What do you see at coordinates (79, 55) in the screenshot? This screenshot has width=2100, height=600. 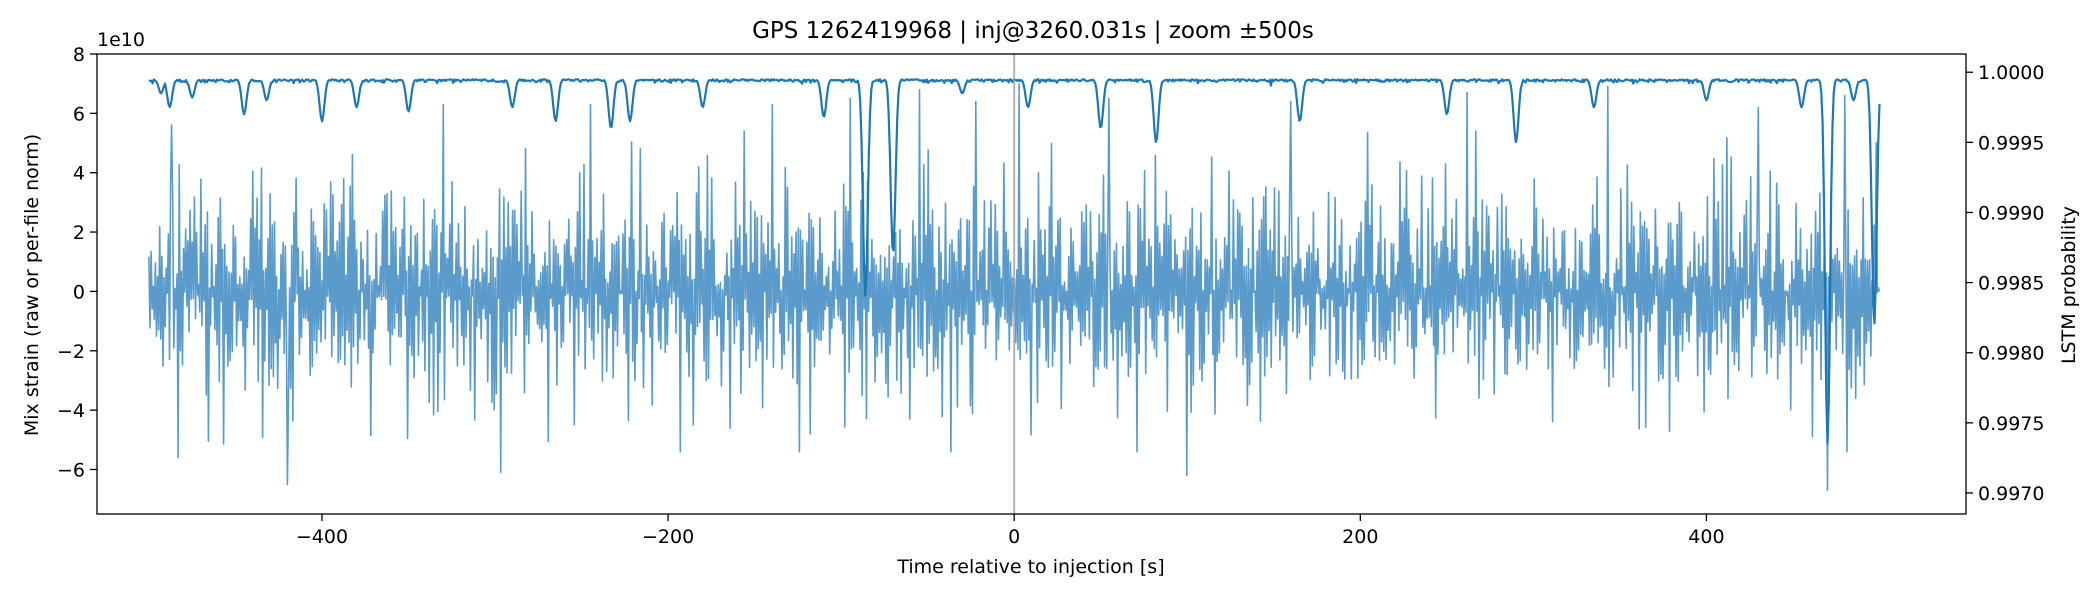 I see `y-left-tick-label: 8` at bounding box center [79, 55].